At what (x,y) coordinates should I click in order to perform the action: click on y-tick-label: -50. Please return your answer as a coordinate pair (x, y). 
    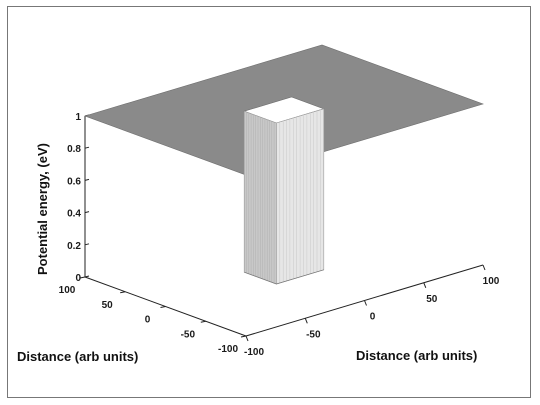
    Looking at the image, I should click on (188, 334).